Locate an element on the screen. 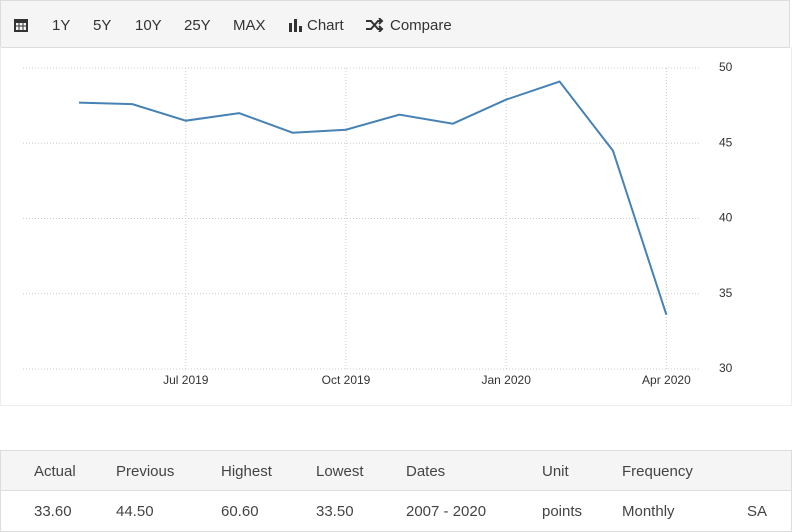  range-button: 5Y is located at coordinates (102, 25).